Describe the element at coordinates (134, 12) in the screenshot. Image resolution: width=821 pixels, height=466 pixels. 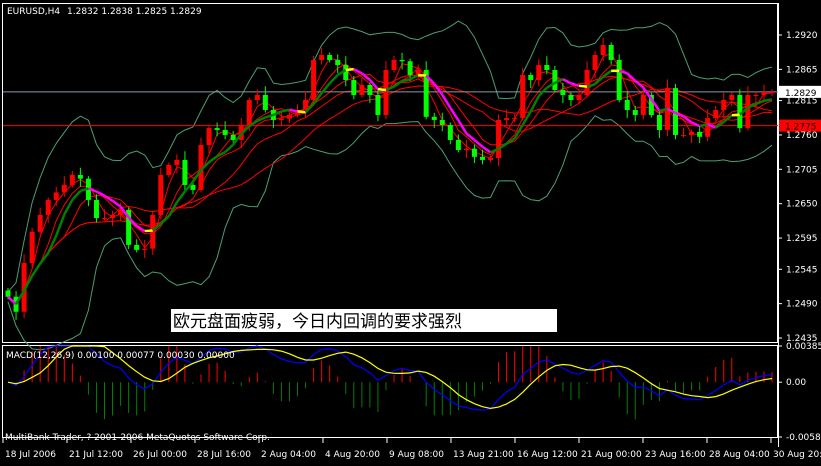
I see `chart-header-ohlc: 1.2832 1.2838 1.2825 1.2829` at that location.